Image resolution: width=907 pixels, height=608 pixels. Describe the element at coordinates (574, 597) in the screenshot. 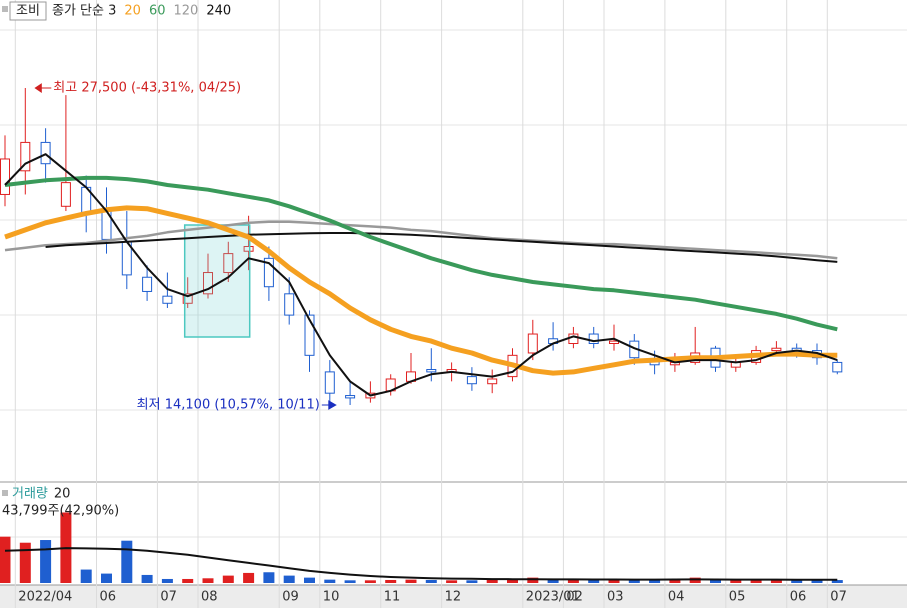

I see `x-tick-label: 02` at that location.